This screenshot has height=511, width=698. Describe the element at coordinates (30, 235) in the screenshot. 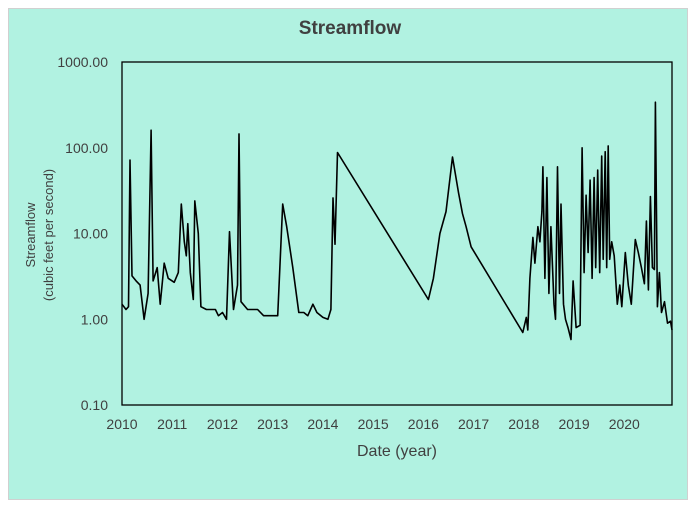

I see `y-axis-title-line-1: Streamflow` at that location.